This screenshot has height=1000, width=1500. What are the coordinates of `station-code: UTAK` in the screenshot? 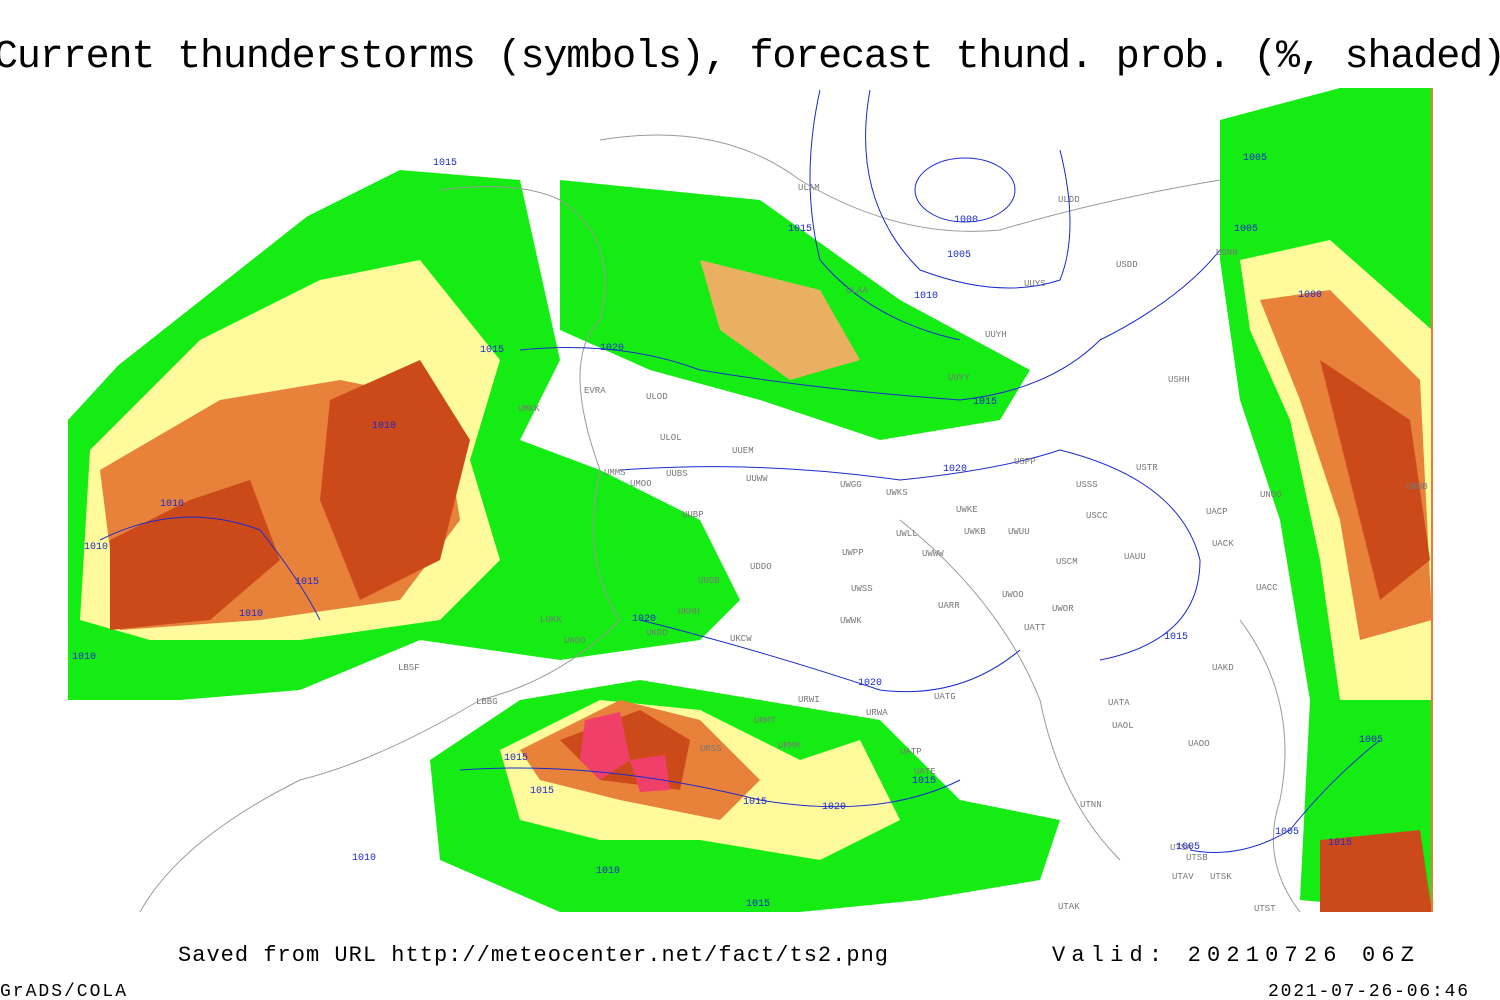 It's located at (1069, 907).